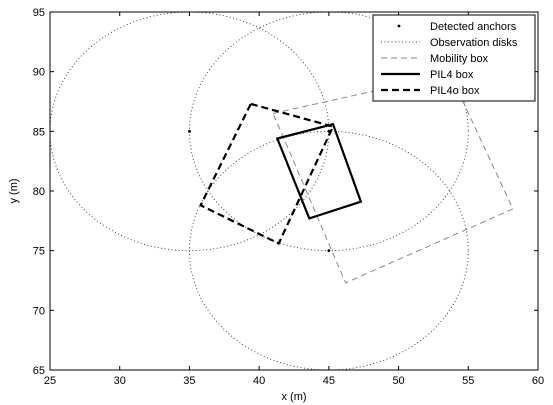 The height and width of the screenshot is (405, 553). What do you see at coordinates (474, 43) in the screenshot?
I see `legend-label-disks: Observation disks` at bounding box center [474, 43].